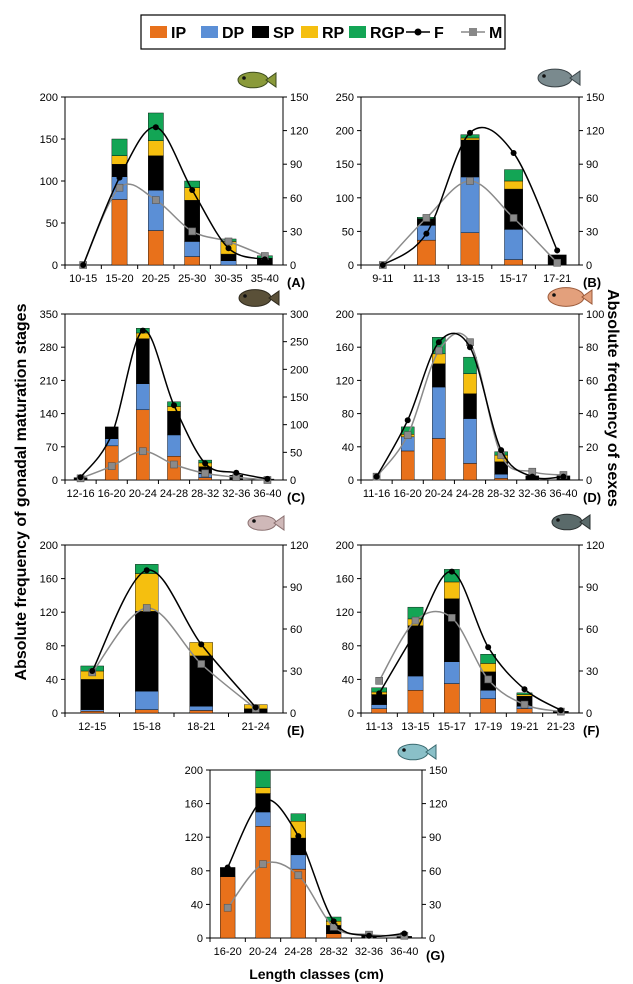 The image size is (633, 984). Describe the element at coordinates (147, 727) in the screenshot. I see `x-tick-label: 15-18` at that location.